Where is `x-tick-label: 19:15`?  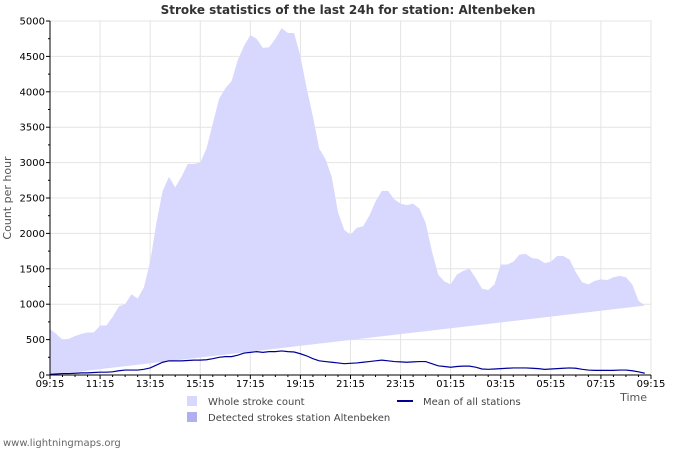 x-tick-label: 19:15 is located at coordinates (300, 384).